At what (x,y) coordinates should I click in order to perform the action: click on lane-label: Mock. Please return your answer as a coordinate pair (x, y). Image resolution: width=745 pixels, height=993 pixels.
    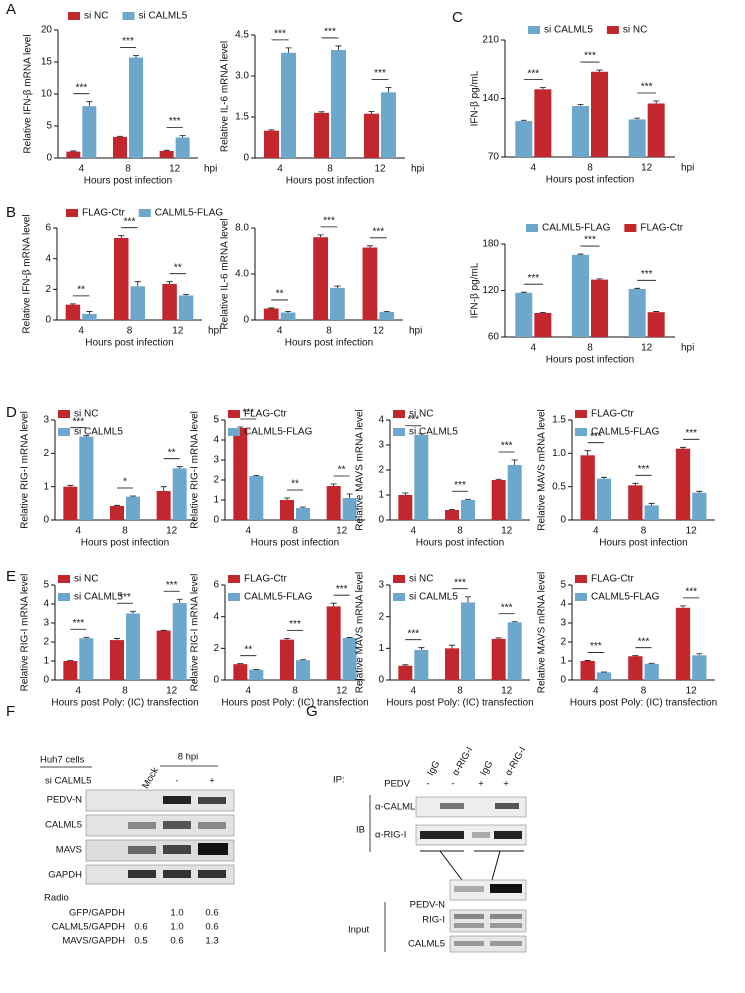
    Looking at the image, I should click on (150, 777).